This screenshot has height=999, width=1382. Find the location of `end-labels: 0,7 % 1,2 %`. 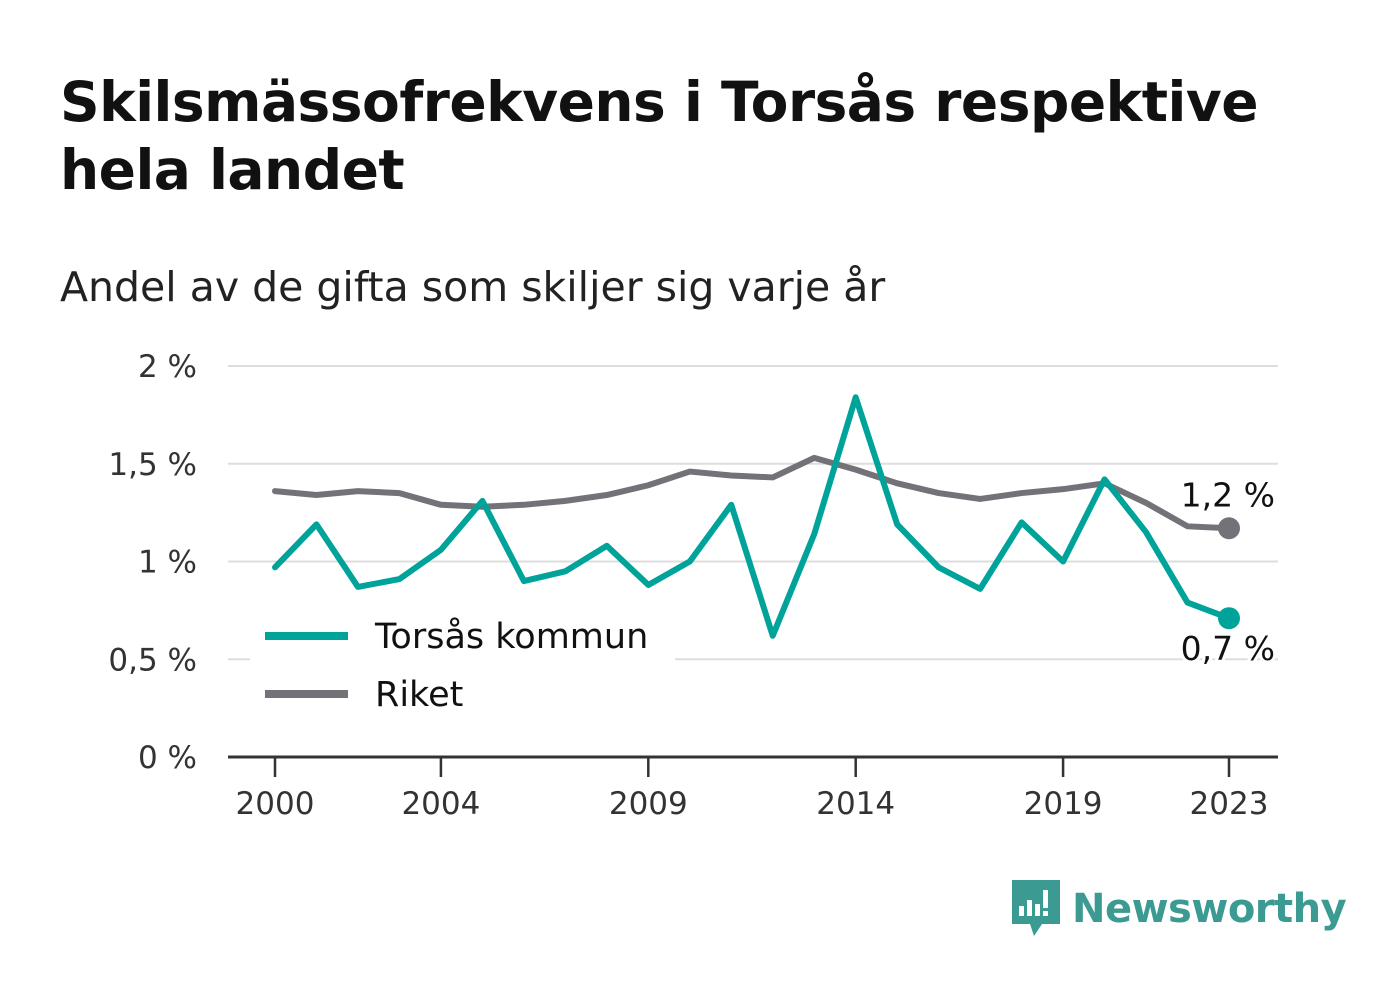

end-labels: 0,7 % 1,2 % is located at coordinates (1228, 571).